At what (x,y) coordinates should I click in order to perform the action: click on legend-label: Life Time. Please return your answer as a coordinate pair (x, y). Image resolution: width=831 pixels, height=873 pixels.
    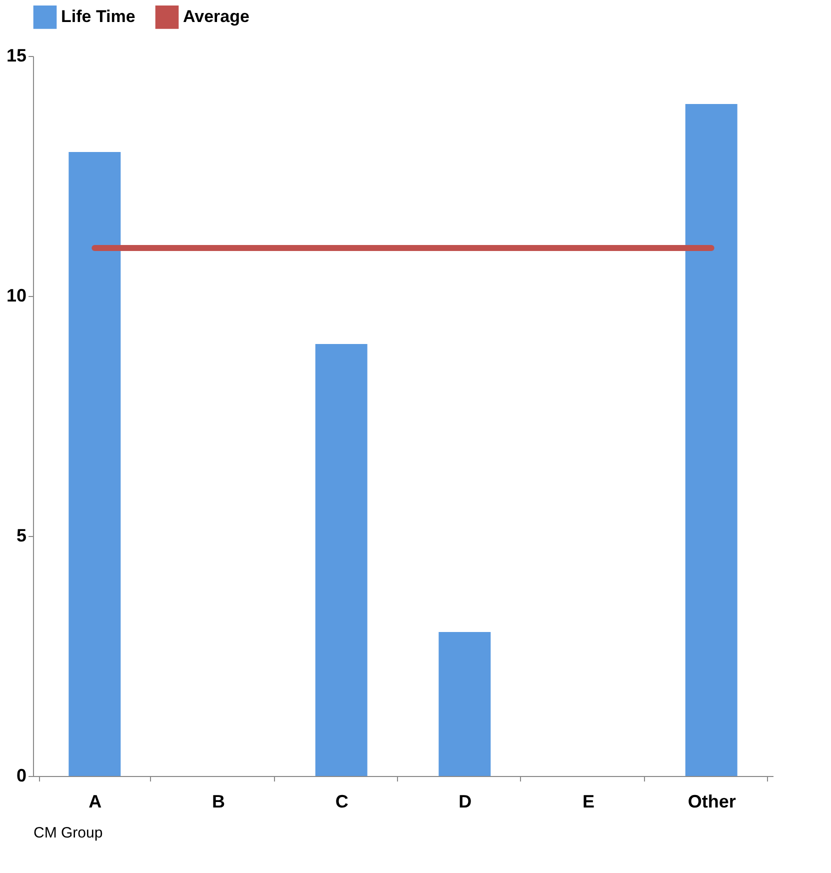
    Looking at the image, I should click on (98, 16).